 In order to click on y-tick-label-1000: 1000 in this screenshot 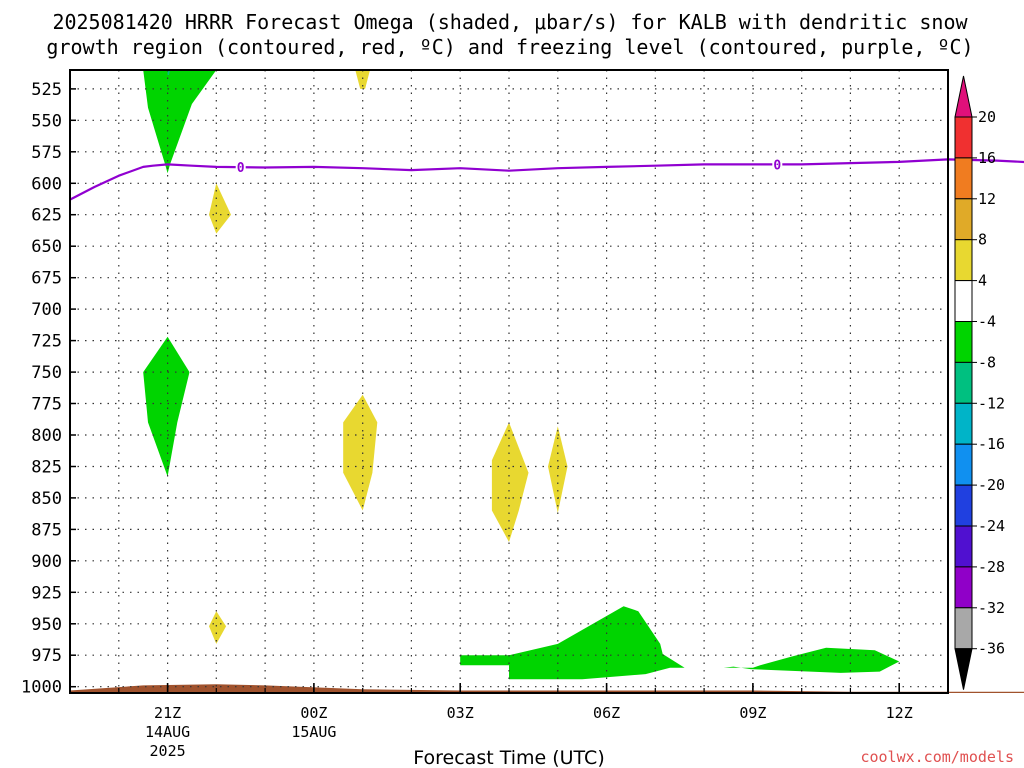, I will do `click(41, 688)`.